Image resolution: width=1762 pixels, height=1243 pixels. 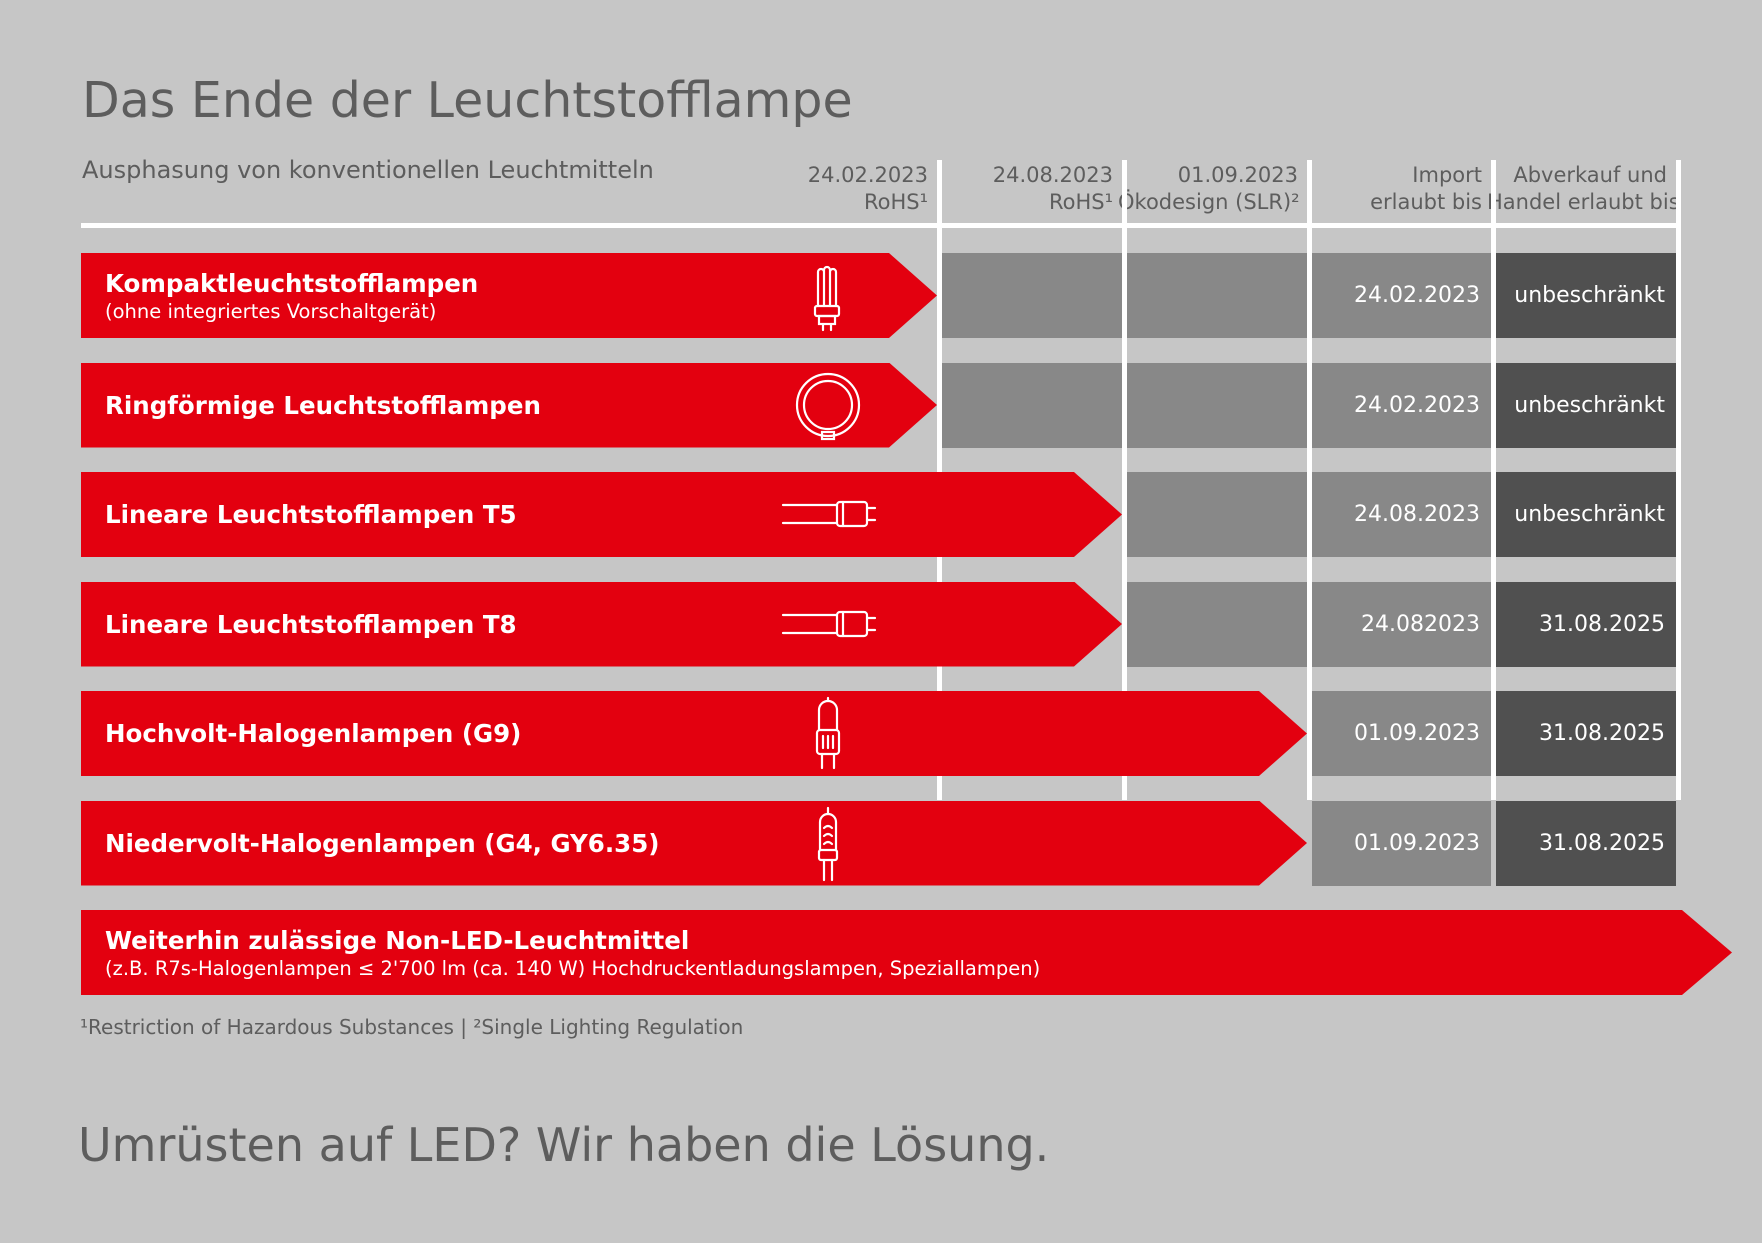 I want to click on column-header-5: Abverkauf und Handel erlaubt bis, so click(x=1583, y=189).